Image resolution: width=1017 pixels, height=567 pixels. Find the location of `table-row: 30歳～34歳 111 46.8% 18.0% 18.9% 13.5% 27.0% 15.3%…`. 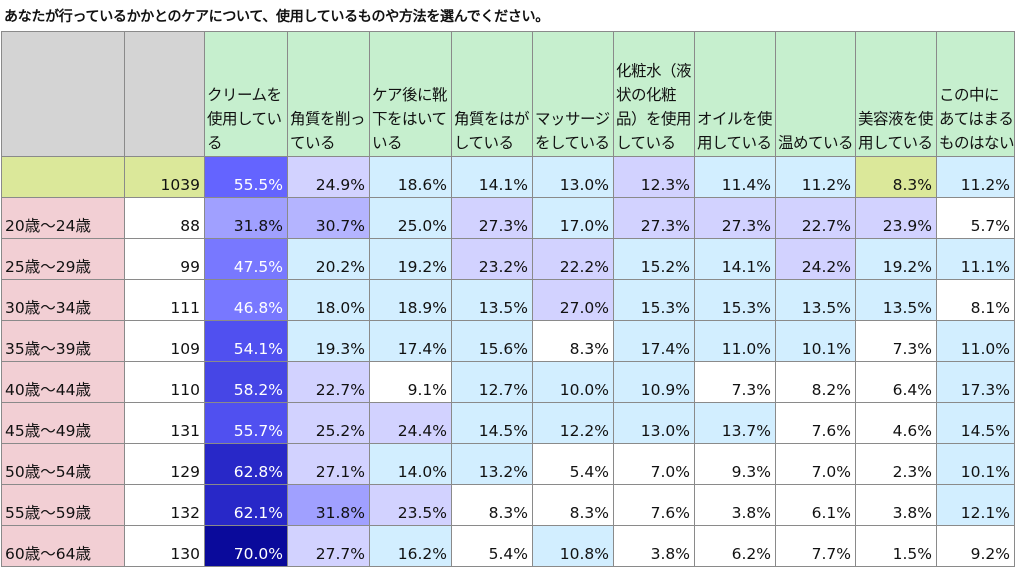

table-row: 30歳～34歳 111 46.8% 18.0% 18.9% 13.5% 27.0% 15.3%… is located at coordinates (508, 300).